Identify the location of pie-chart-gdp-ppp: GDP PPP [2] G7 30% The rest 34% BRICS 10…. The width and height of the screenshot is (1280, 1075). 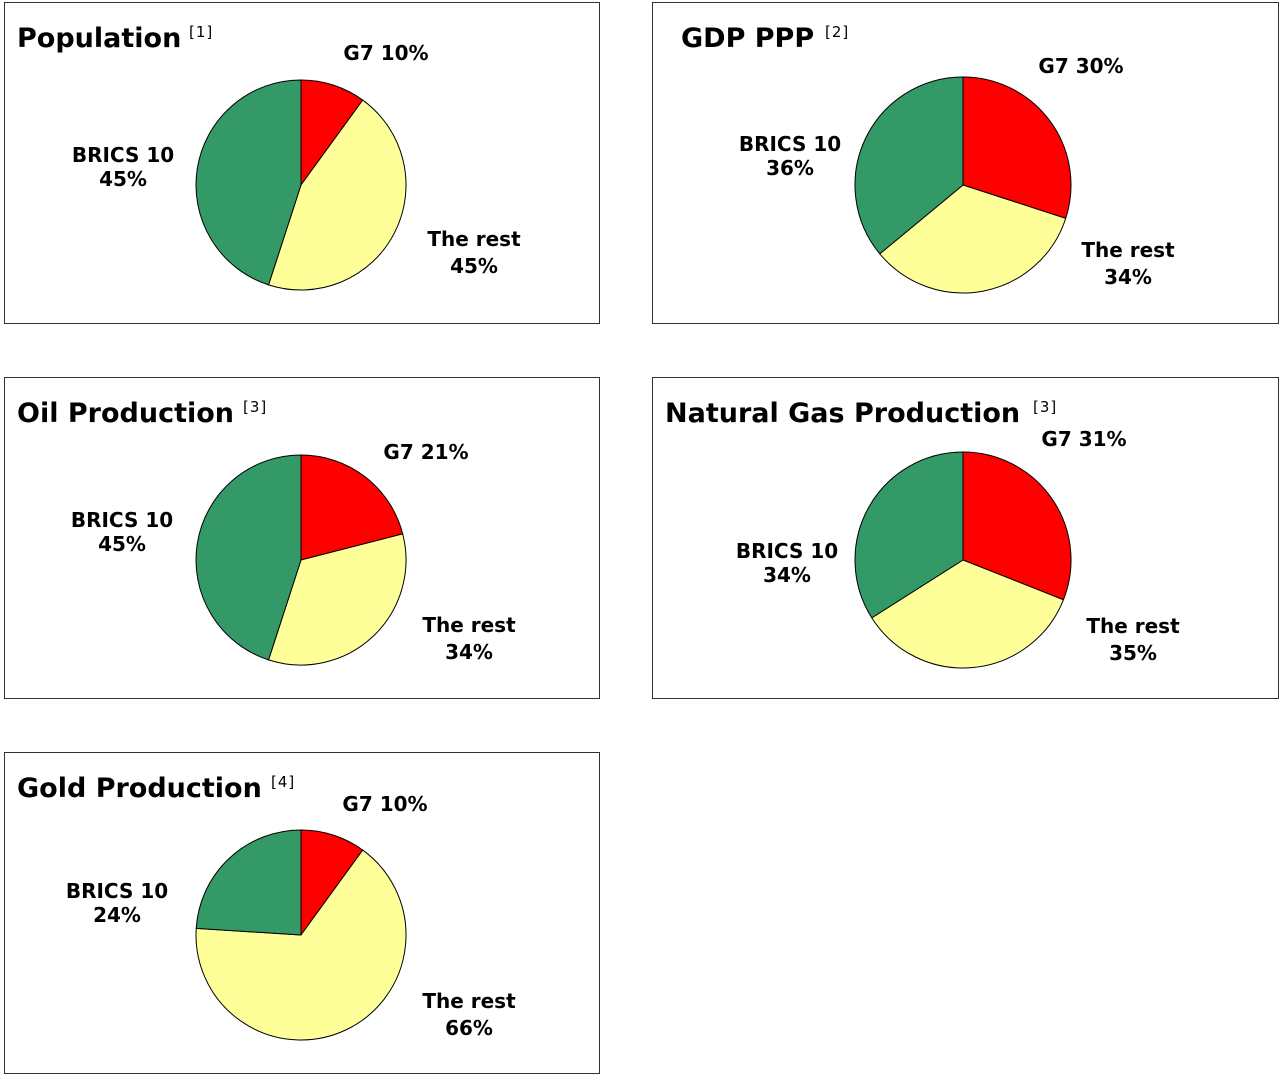
(928, 158).